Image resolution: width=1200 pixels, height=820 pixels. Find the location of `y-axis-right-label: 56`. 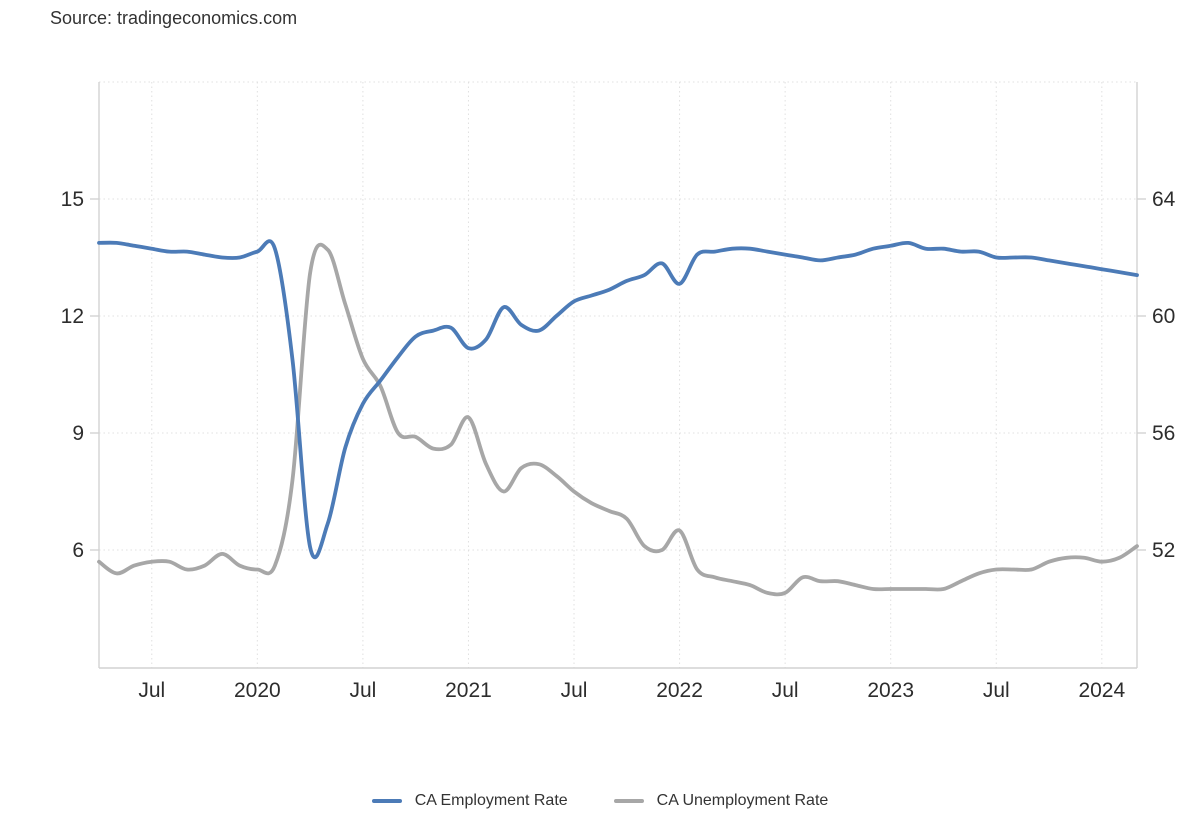

y-axis-right-label: 56 is located at coordinates (1163, 433).